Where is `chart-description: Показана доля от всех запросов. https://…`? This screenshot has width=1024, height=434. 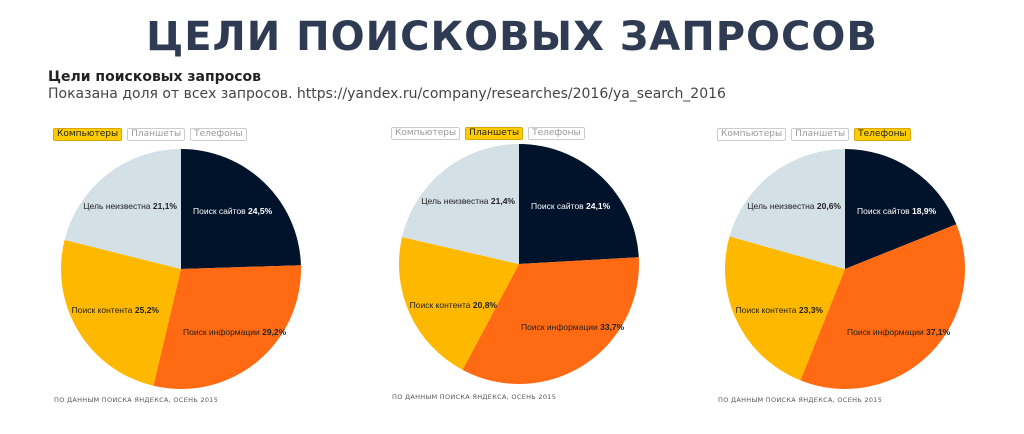
chart-description: Показана доля от всех запросов. https://… is located at coordinates (387, 94).